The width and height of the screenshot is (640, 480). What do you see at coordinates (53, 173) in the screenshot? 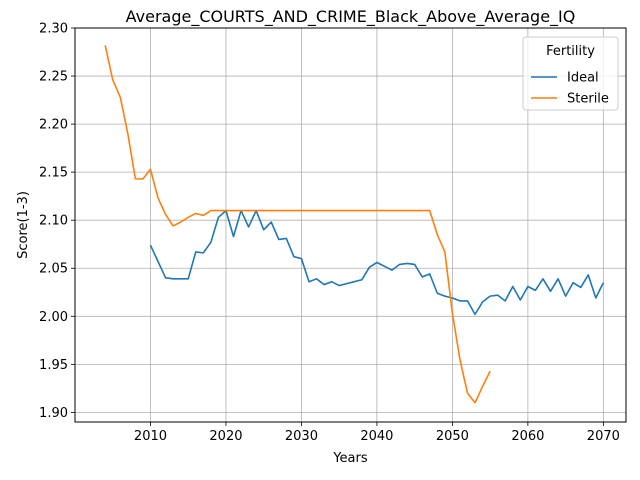
I see `y-tick-label: 2.15` at bounding box center [53, 173].